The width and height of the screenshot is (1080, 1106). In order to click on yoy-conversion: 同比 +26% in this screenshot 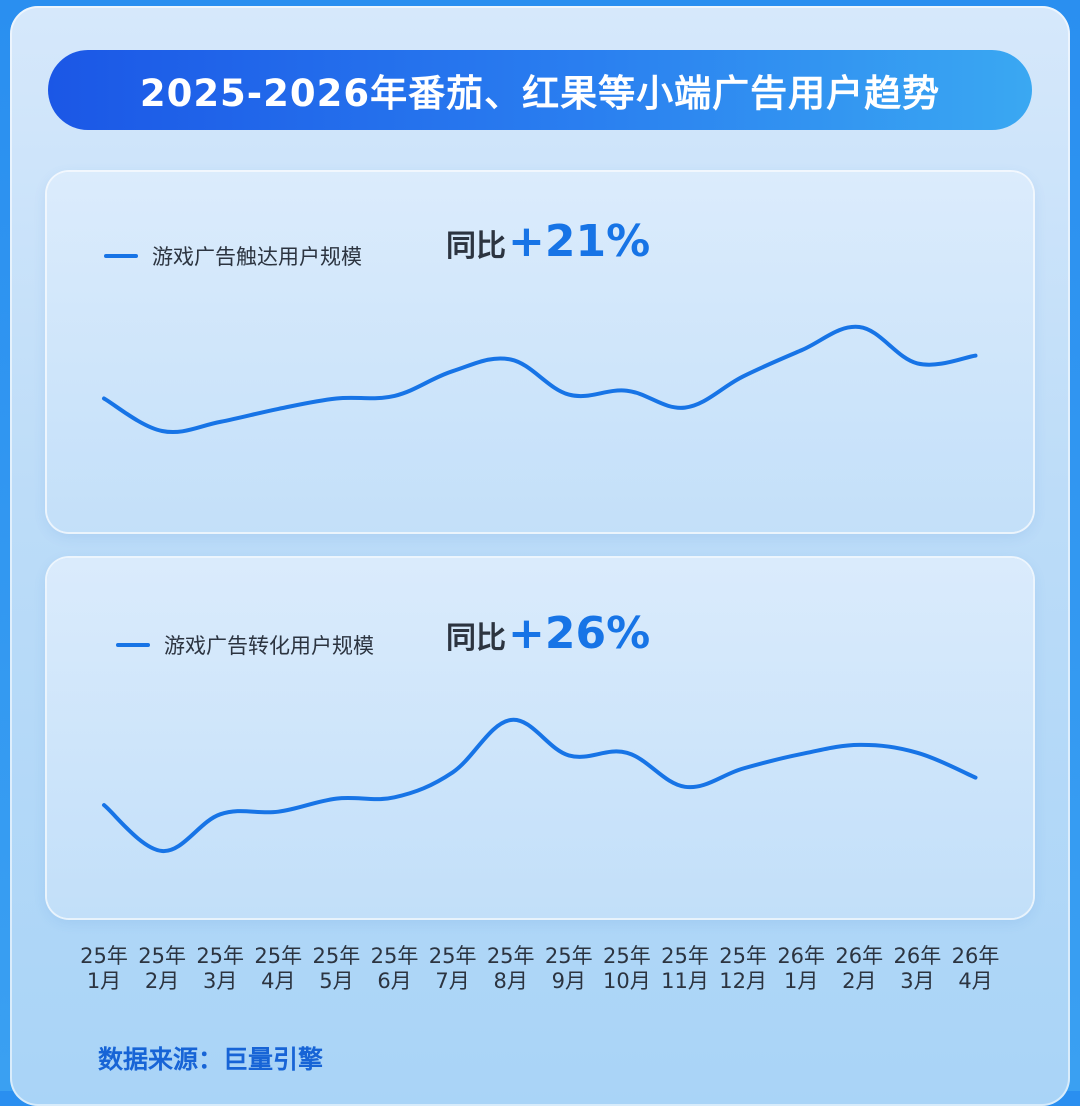, I will do `click(548, 633)`.